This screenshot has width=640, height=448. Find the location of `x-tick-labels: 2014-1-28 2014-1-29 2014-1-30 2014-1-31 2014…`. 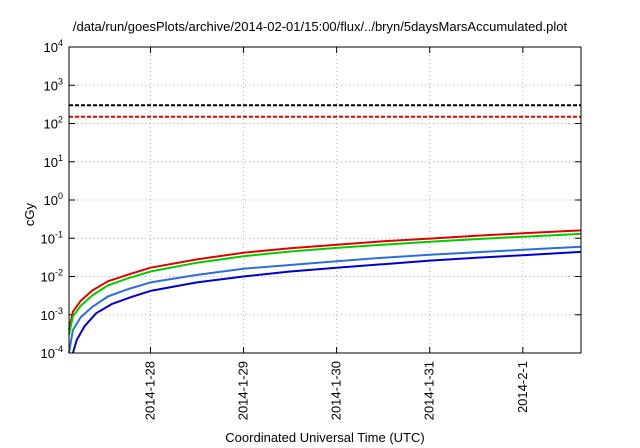

x-tick-labels: 2014-1-28 2014-1-29 2014-1-30 2014-1-31 2014… is located at coordinates (335, 390).